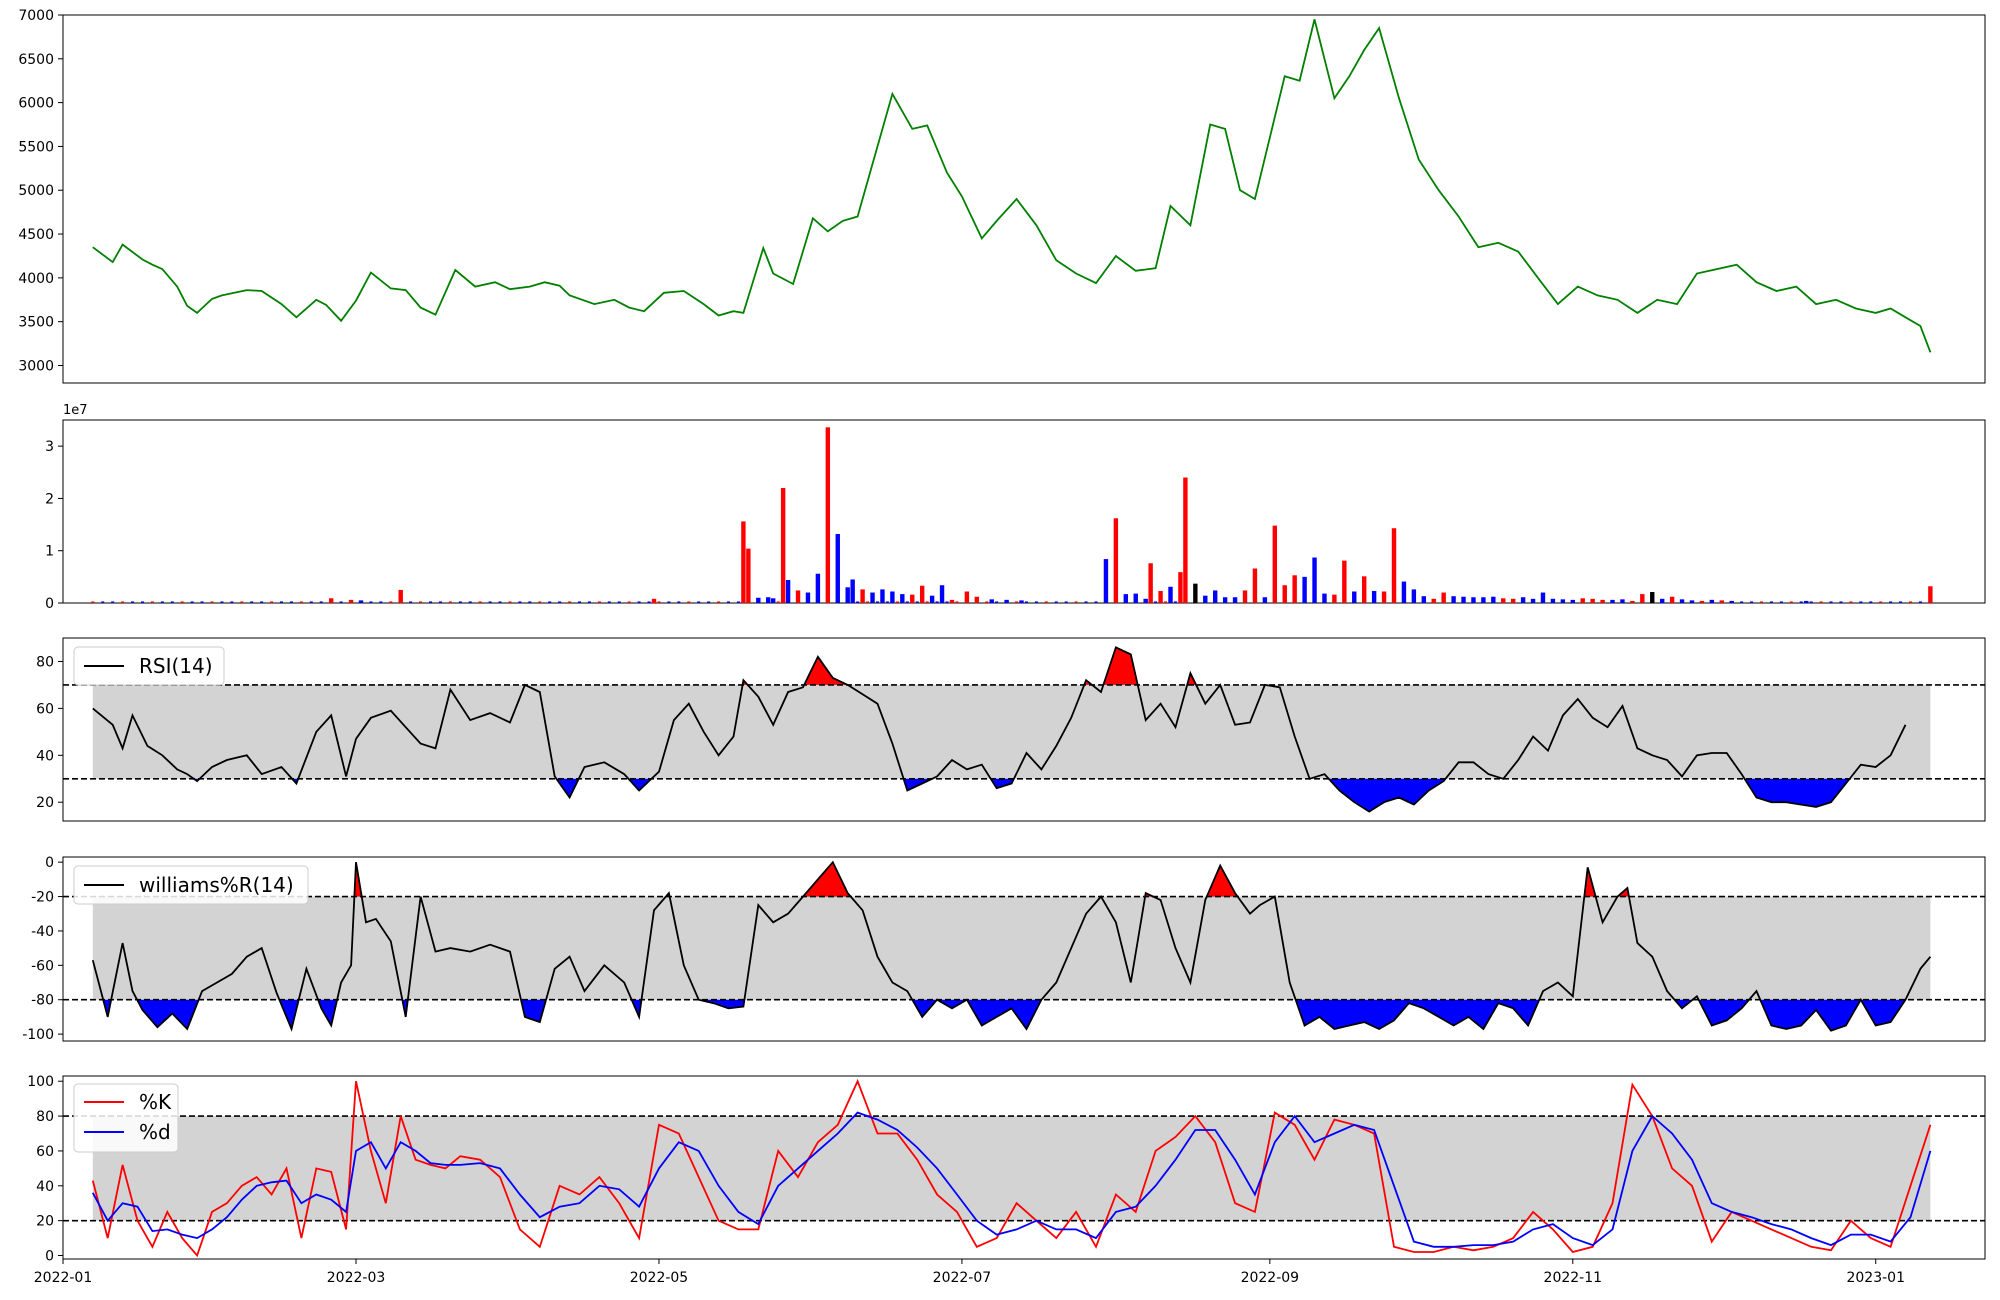  Describe the element at coordinates (155, 1132) in the screenshot. I see `d-legend-label: %d` at that location.